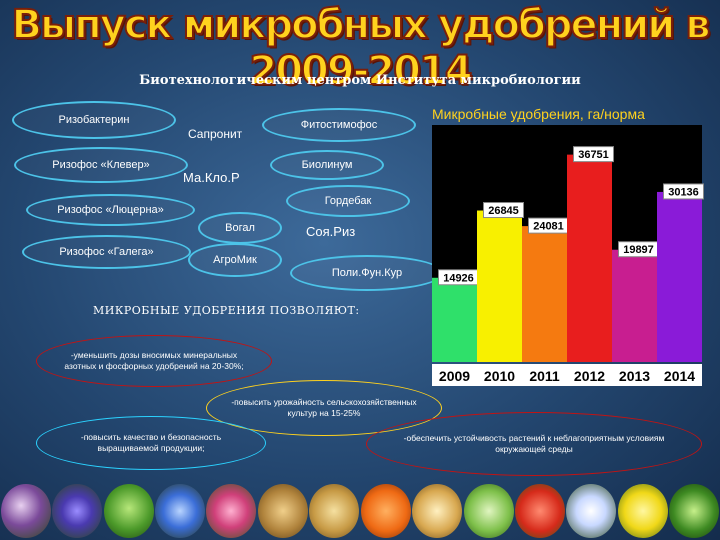 The image size is (720, 540). I want to click on data-label-2013: 19897, so click(638, 250).